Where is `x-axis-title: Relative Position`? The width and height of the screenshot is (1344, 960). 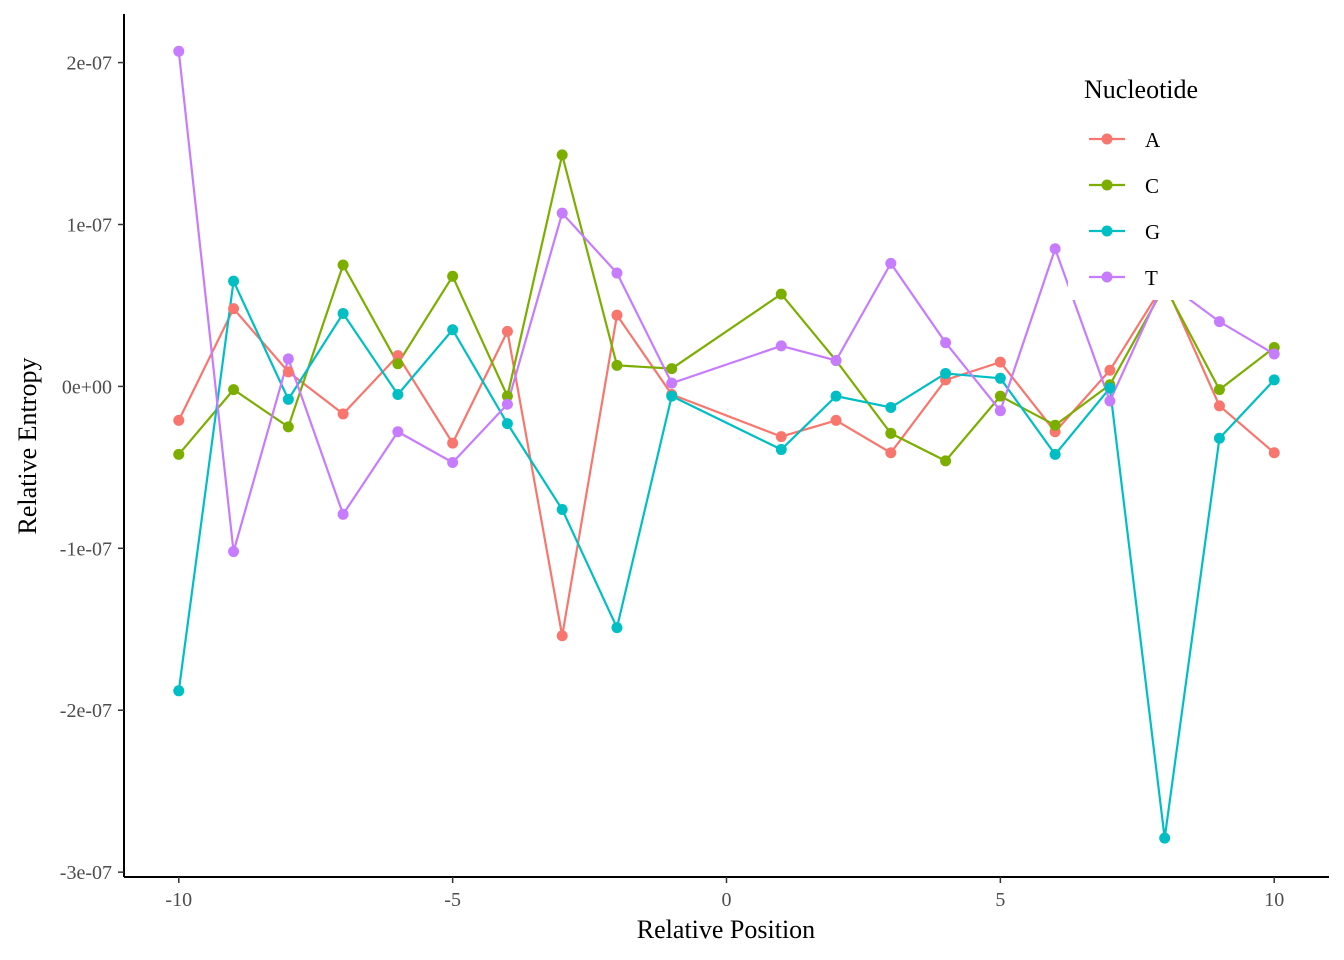
x-axis-title: Relative Position is located at coordinates (726, 929).